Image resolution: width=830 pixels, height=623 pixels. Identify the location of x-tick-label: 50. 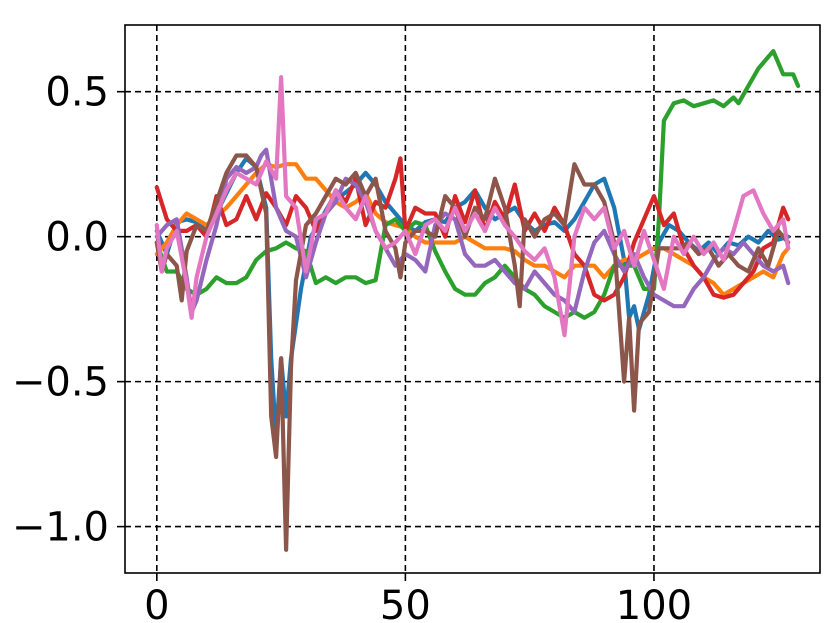
(405, 603).